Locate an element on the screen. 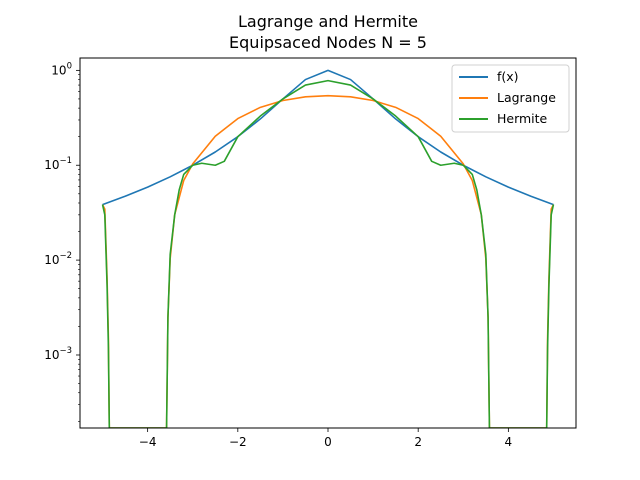 This screenshot has width=640, height=480. x-tick-label: 0 is located at coordinates (328, 442).